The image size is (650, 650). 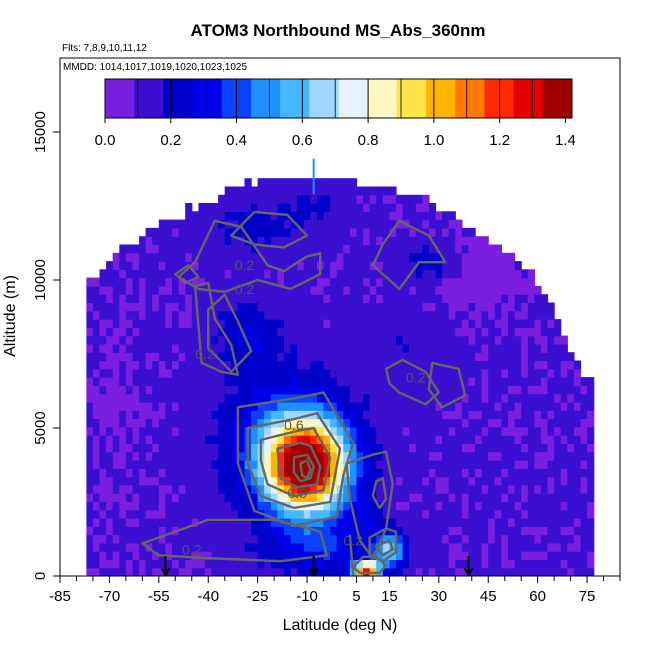 I want to click on colorbar-tick-label: 1.4, so click(x=565, y=140).